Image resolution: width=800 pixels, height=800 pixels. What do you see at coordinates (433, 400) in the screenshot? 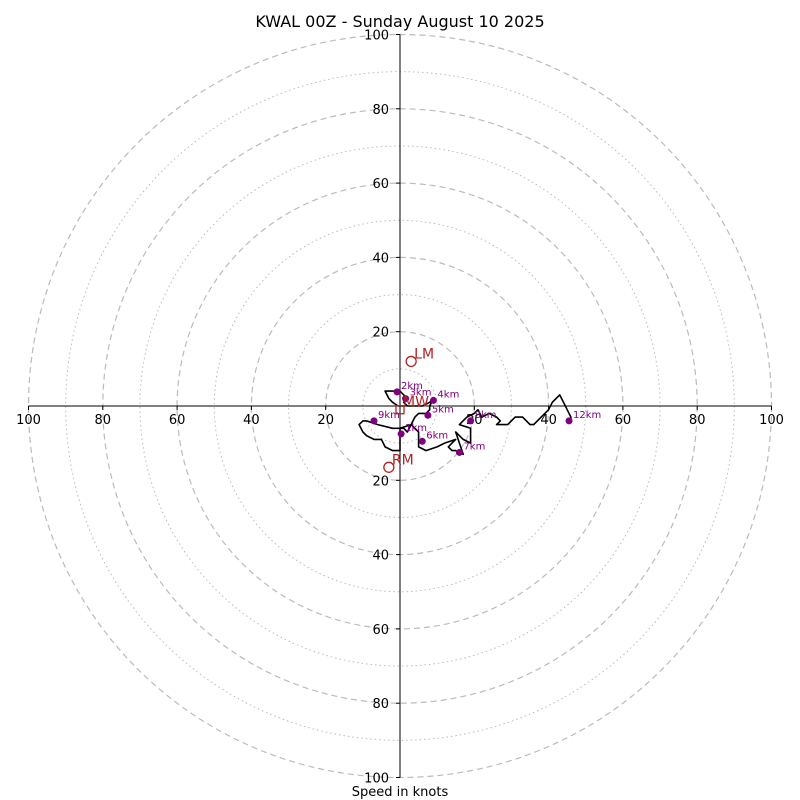
I see `height-marker-4km` at bounding box center [433, 400].